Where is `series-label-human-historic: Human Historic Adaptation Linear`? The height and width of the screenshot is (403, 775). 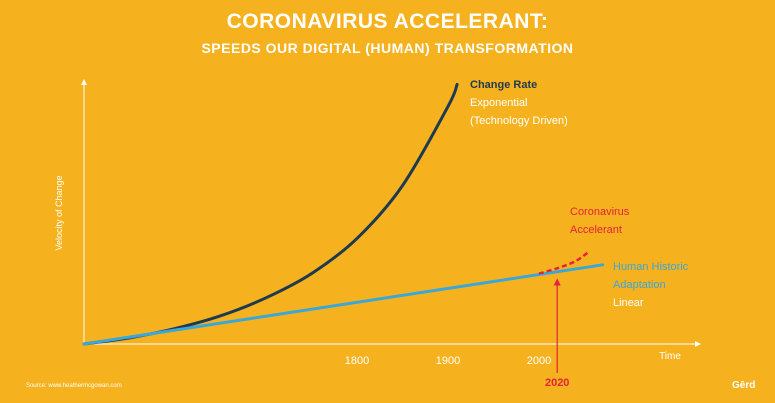
series-label-human-historic: Human Historic Adaptation Linear is located at coordinates (651, 285).